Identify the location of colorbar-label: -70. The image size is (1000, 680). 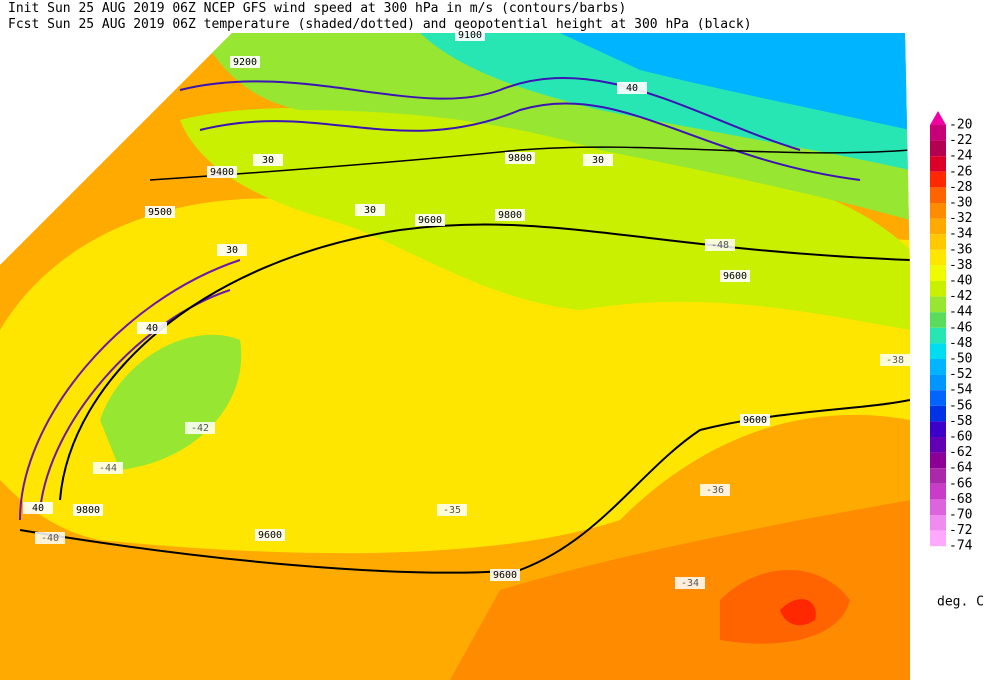
(960, 515).